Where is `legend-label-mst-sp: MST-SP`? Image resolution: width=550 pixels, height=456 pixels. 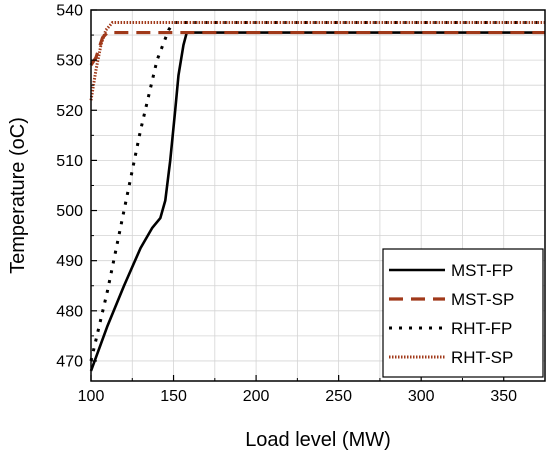 legend-label-mst-sp: MST-SP is located at coordinates (482, 299).